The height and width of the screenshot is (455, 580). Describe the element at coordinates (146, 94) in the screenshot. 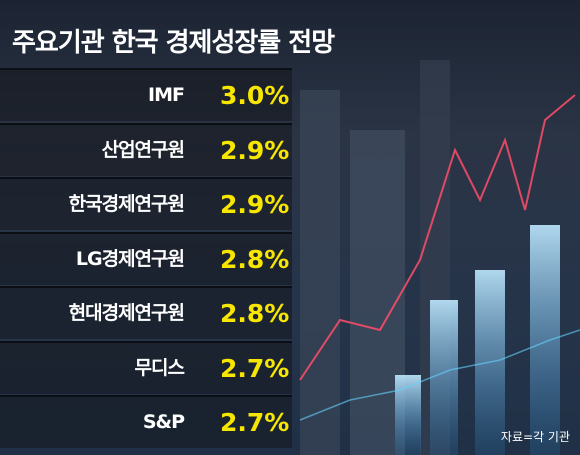

I see `table-row: IMF 3.0%` at that location.